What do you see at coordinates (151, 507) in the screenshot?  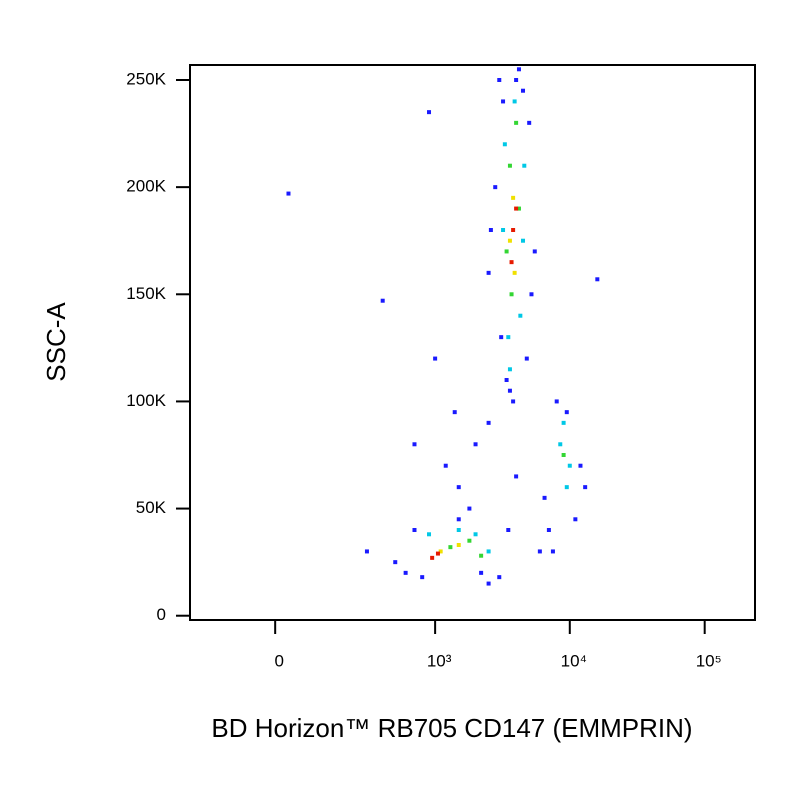 I see `y-tick-label: 50K` at bounding box center [151, 507].